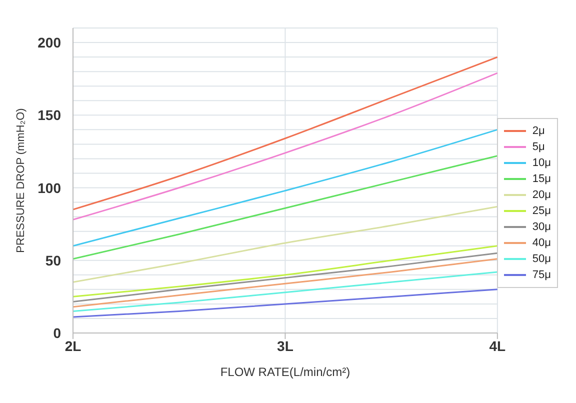 The width and height of the screenshot is (576, 403). What do you see at coordinates (541, 259) in the screenshot?
I see `legend-label: 50μ` at bounding box center [541, 259].